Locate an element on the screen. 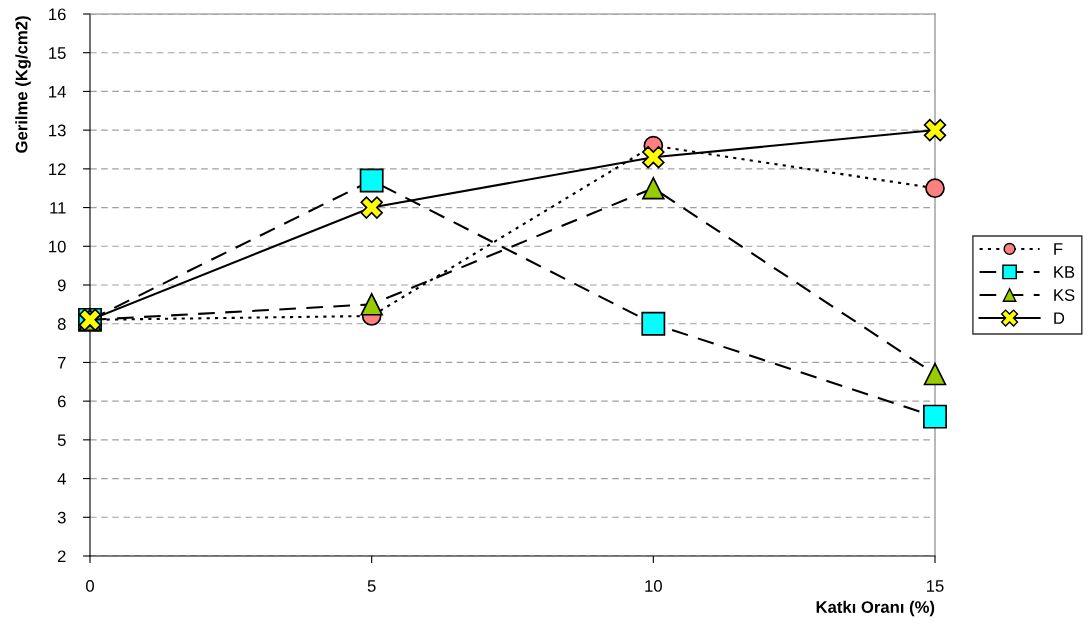 This screenshot has width=1092, height=634. x-tick-label: 15 is located at coordinates (935, 586).